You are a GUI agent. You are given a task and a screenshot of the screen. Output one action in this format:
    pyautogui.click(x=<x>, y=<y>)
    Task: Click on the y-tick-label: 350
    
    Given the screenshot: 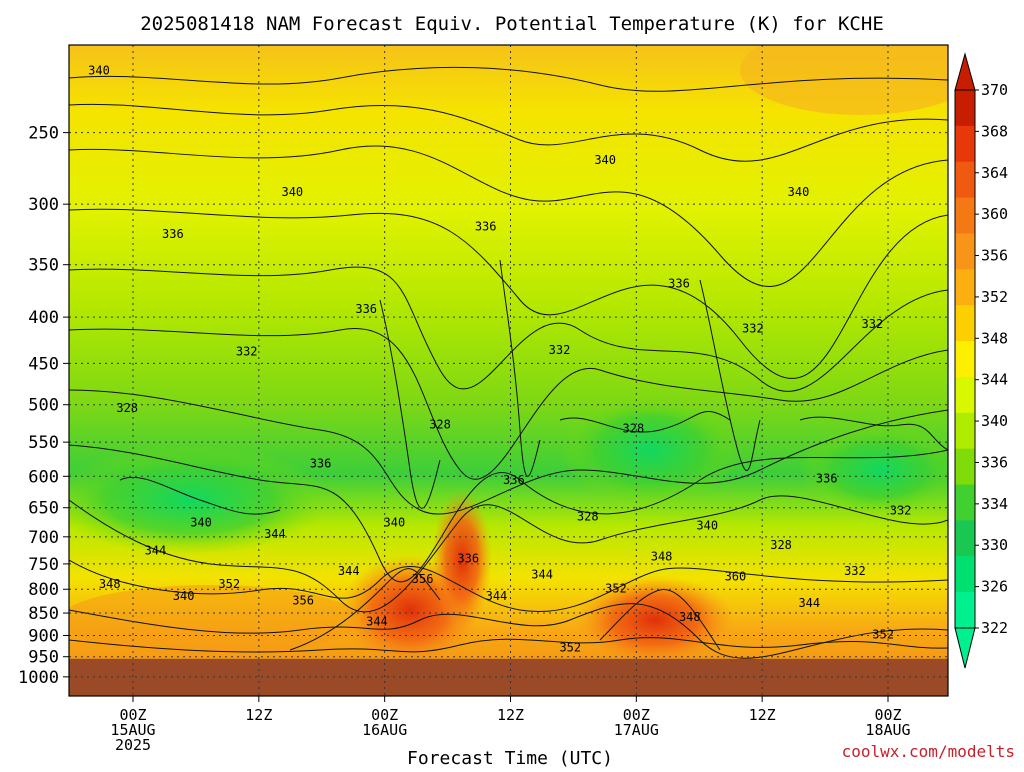 What is the action you would take?
    pyautogui.click(x=43, y=266)
    